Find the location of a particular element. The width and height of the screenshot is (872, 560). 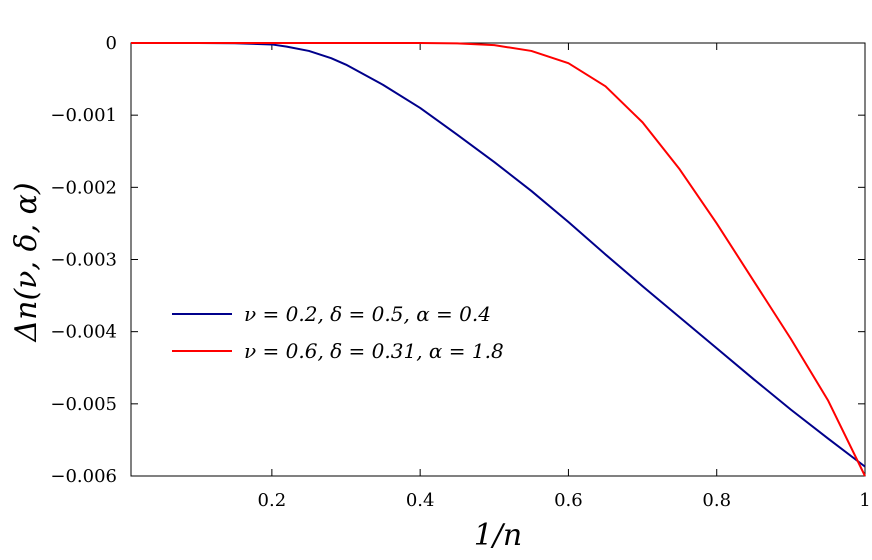

legend-label-series-1: ν = 0.2, δ = 0.5, α = 0.4 is located at coordinates (367, 314).